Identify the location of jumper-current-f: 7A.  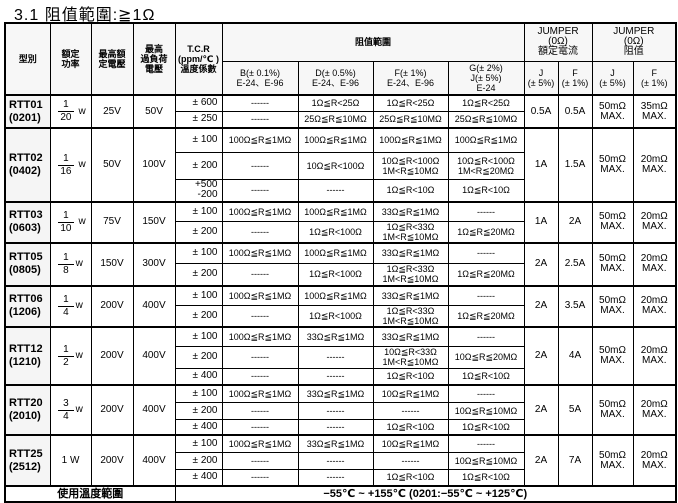
(575, 460).